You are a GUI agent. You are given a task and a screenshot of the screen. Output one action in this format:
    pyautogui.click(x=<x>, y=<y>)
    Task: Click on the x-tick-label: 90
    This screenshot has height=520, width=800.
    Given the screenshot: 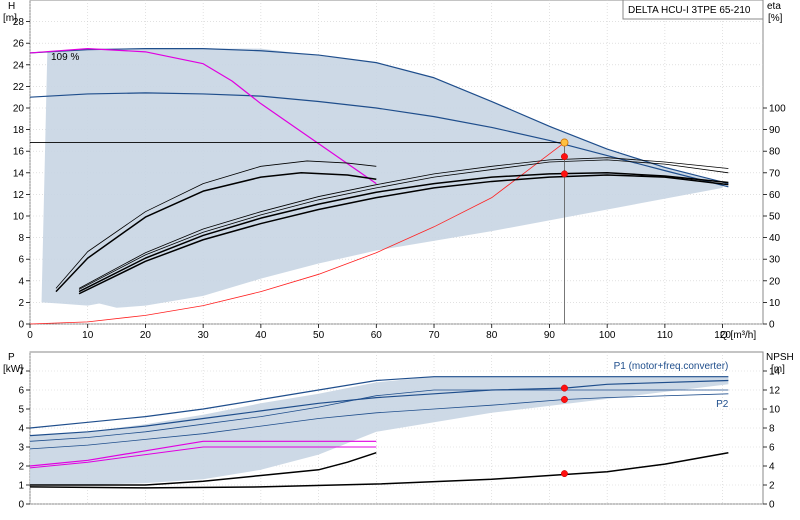 What is the action you would take?
    pyautogui.click(x=550, y=335)
    